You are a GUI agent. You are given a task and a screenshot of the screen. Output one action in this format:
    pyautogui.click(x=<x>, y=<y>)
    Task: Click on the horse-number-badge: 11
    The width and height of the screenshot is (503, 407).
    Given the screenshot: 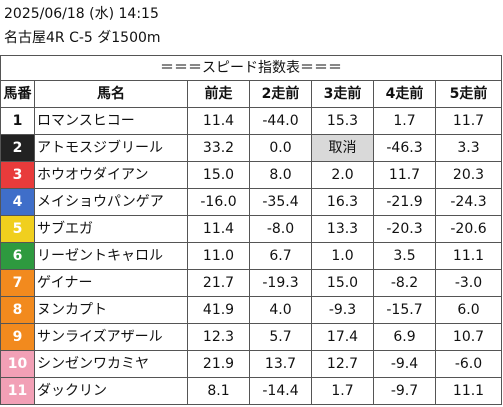 What is the action you would take?
    pyautogui.click(x=17, y=391)
    